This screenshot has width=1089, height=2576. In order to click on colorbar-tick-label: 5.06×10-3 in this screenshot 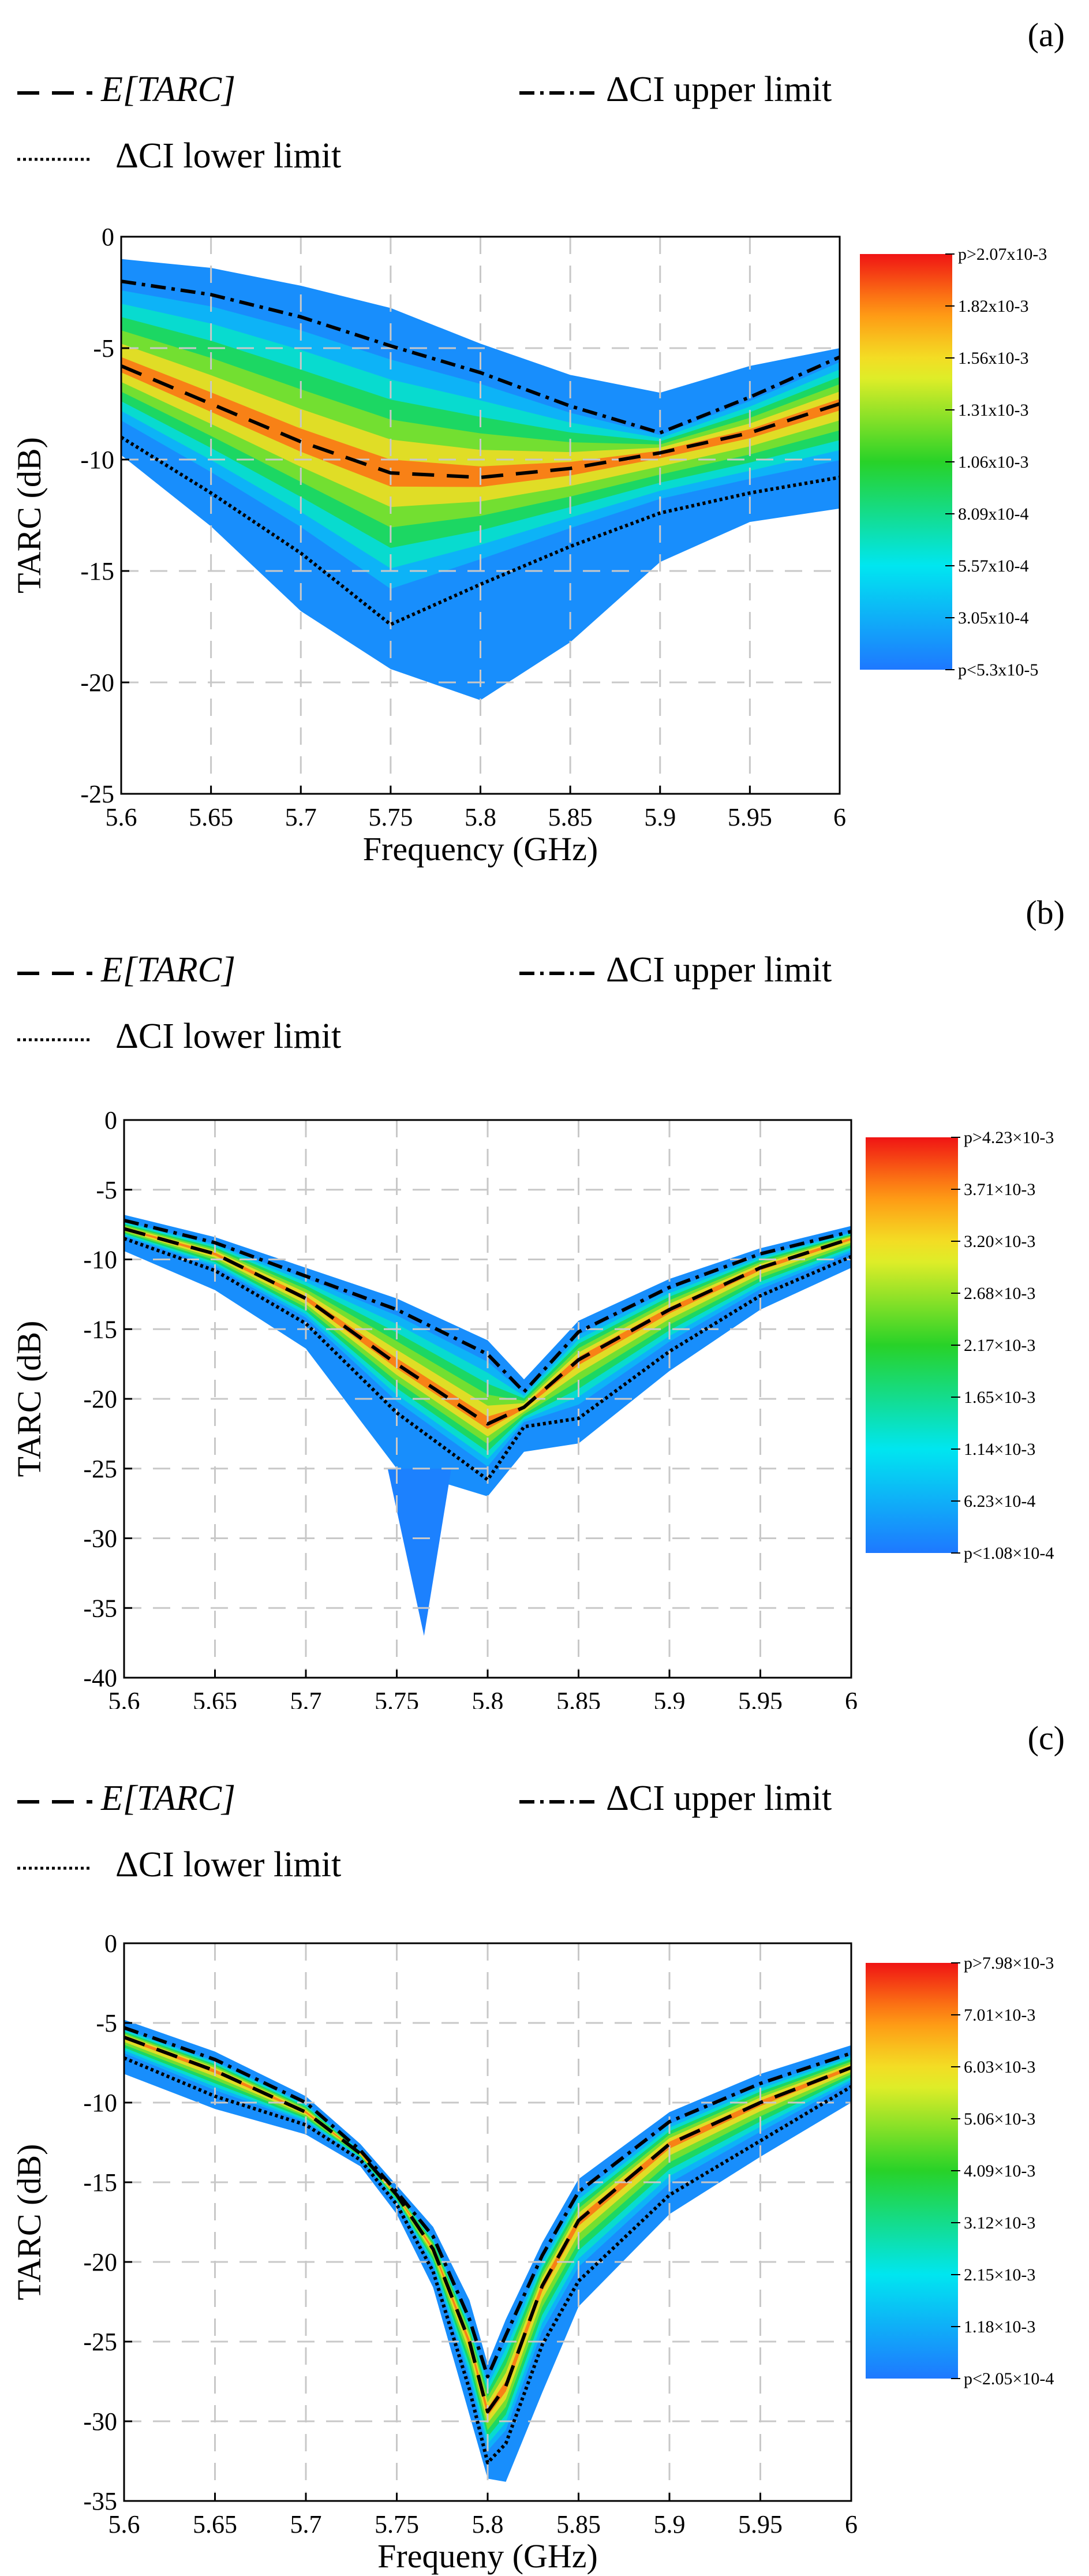, I will do `click(1000, 2119)`.